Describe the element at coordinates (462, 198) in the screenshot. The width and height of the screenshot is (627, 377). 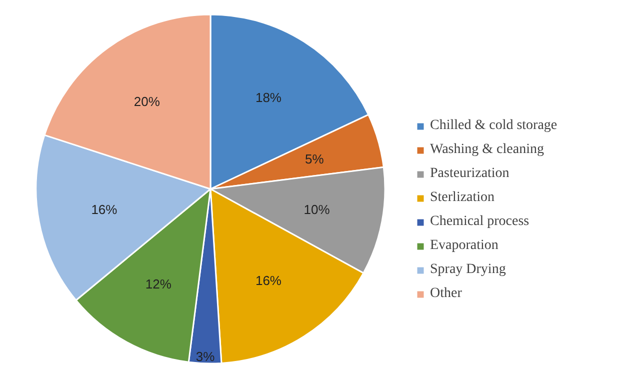
I see `legend-label: Sterlization` at that location.